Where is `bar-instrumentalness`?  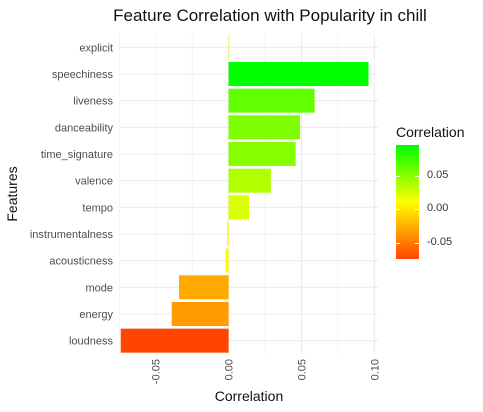 bar-instrumentalness is located at coordinates (228, 234).